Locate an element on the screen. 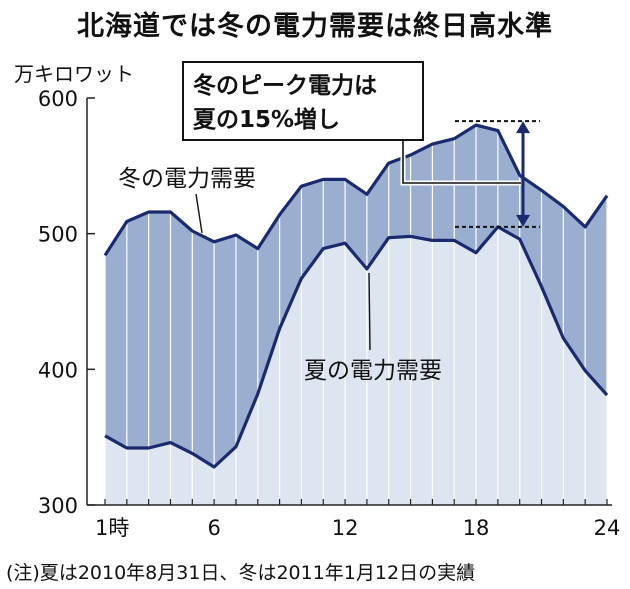 The image size is (630, 589). y-tick-label: 400 is located at coordinates (58, 370).